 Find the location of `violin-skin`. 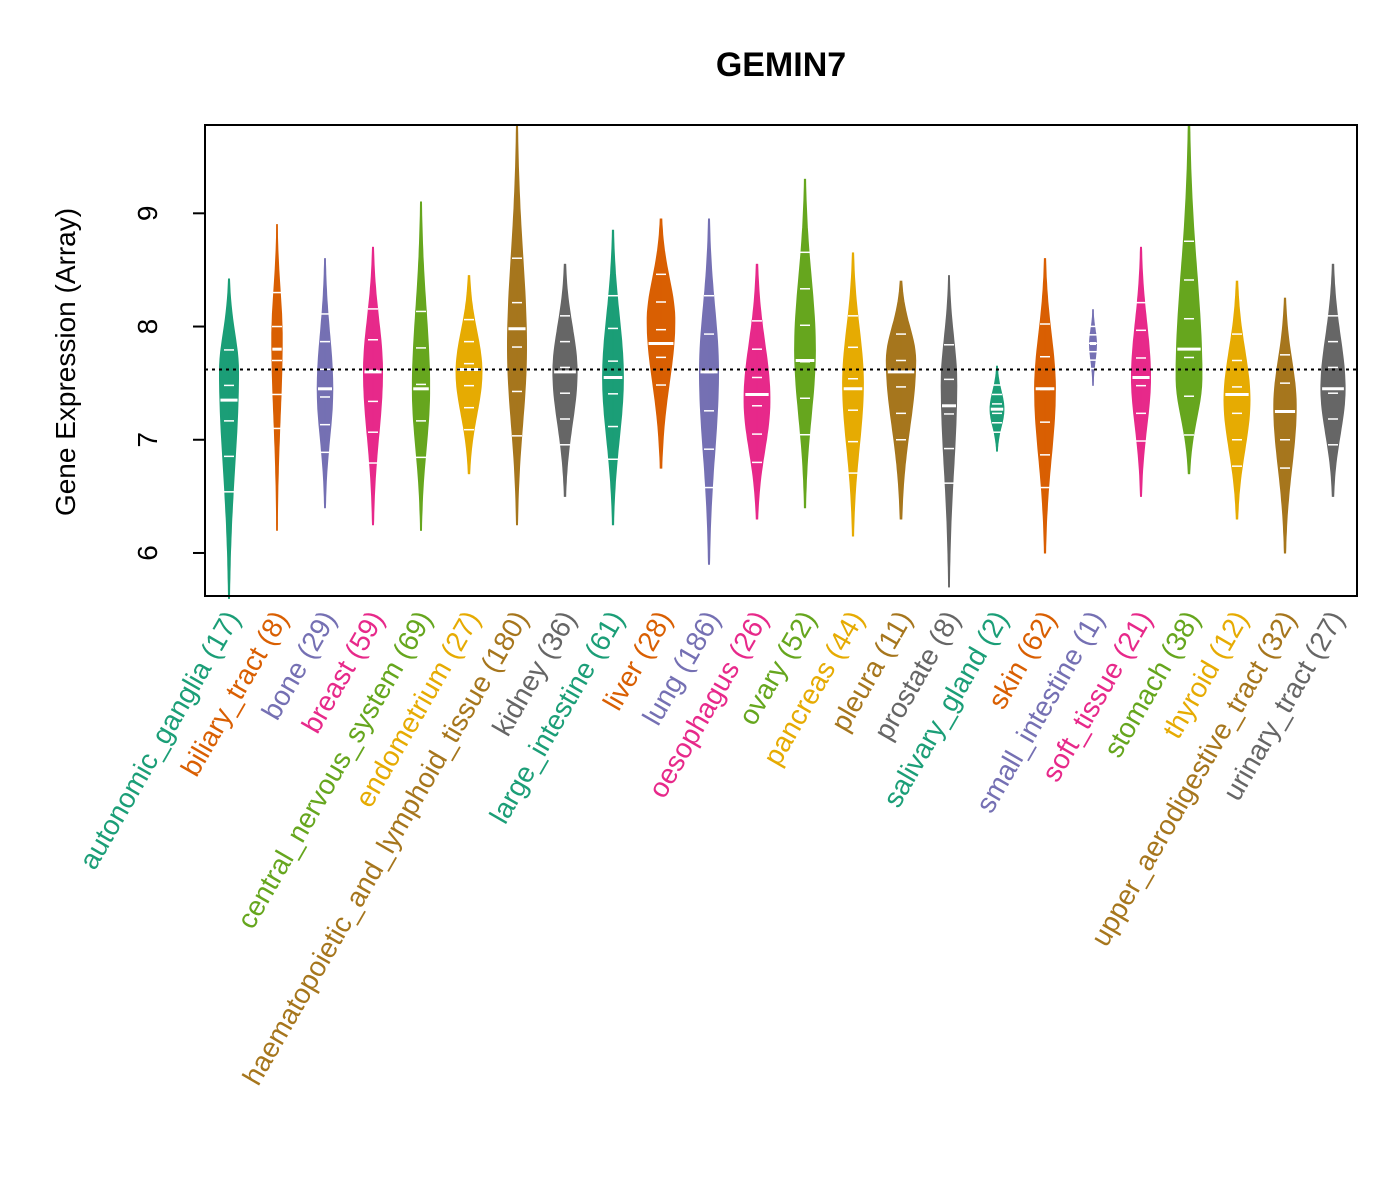

violin-skin is located at coordinates (1045, 406).